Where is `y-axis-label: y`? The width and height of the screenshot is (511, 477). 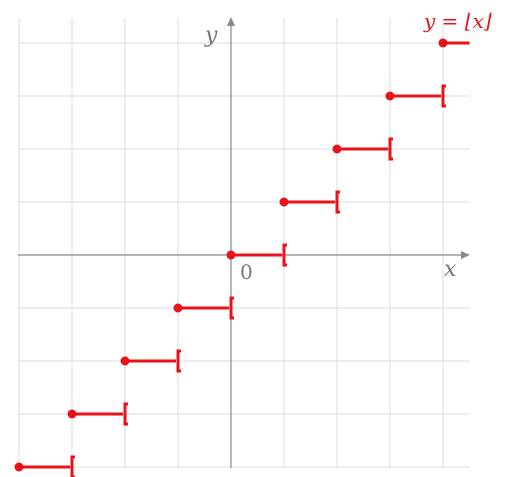
y-axis-label: y is located at coordinates (211, 35).